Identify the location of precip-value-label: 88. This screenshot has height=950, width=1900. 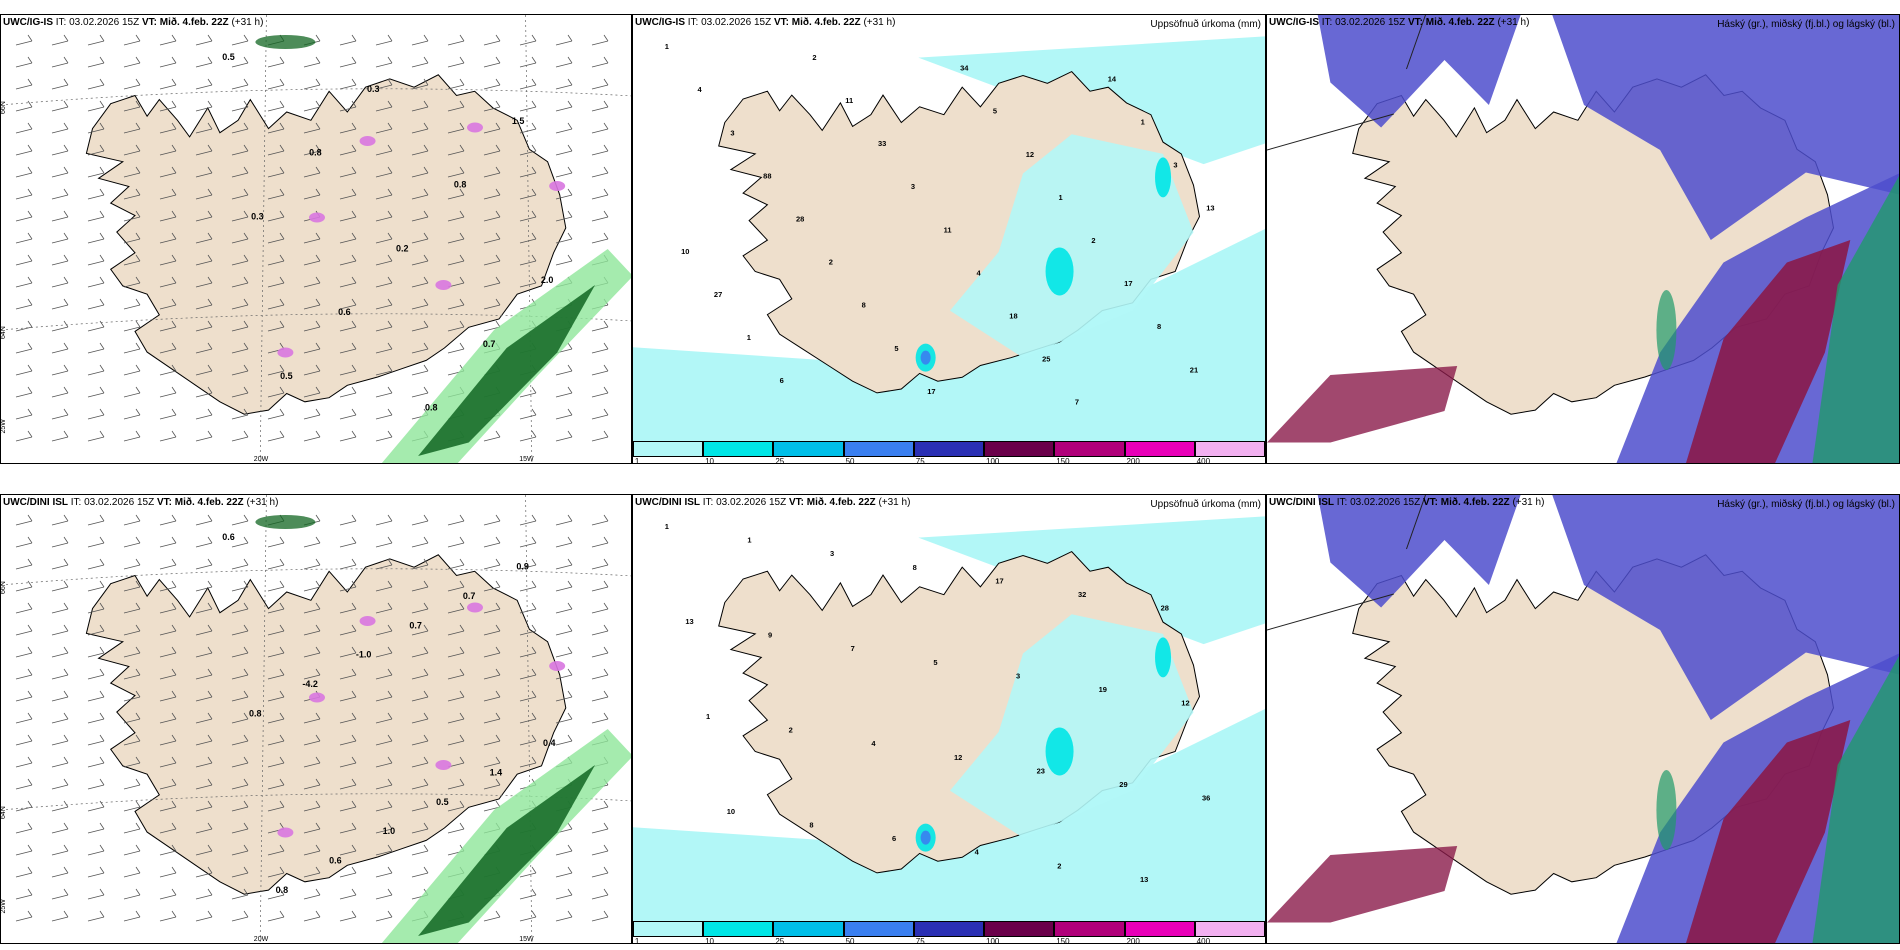
(767, 175).